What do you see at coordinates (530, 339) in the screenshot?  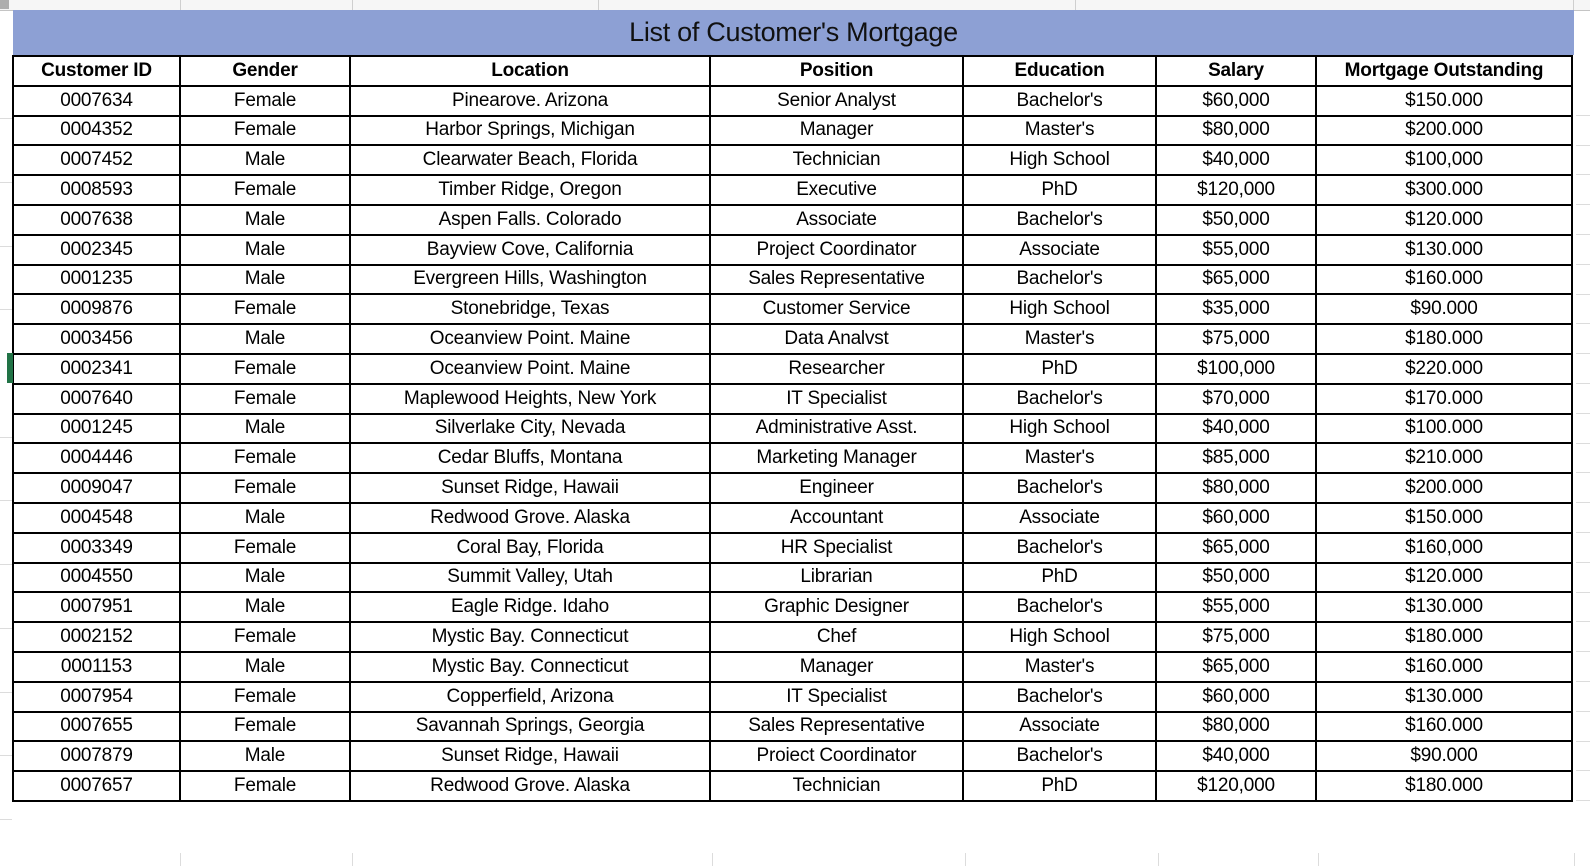 I see `cell-location: Oceanview Point. Maine` at bounding box center [530, 339].